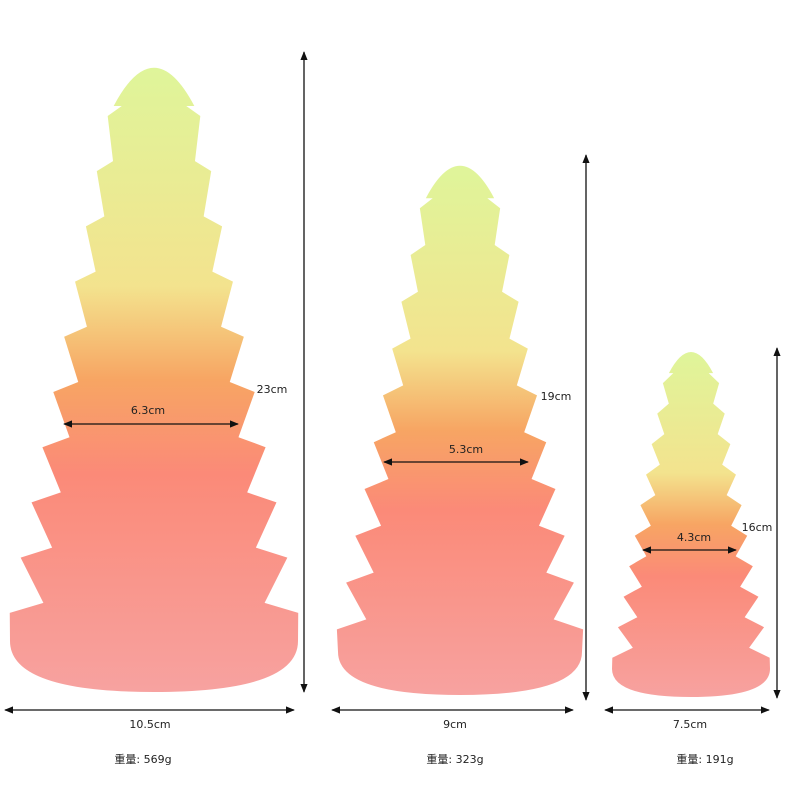 The image size is (800, 800). I want to click on product-silhouette, so click(691, 524).